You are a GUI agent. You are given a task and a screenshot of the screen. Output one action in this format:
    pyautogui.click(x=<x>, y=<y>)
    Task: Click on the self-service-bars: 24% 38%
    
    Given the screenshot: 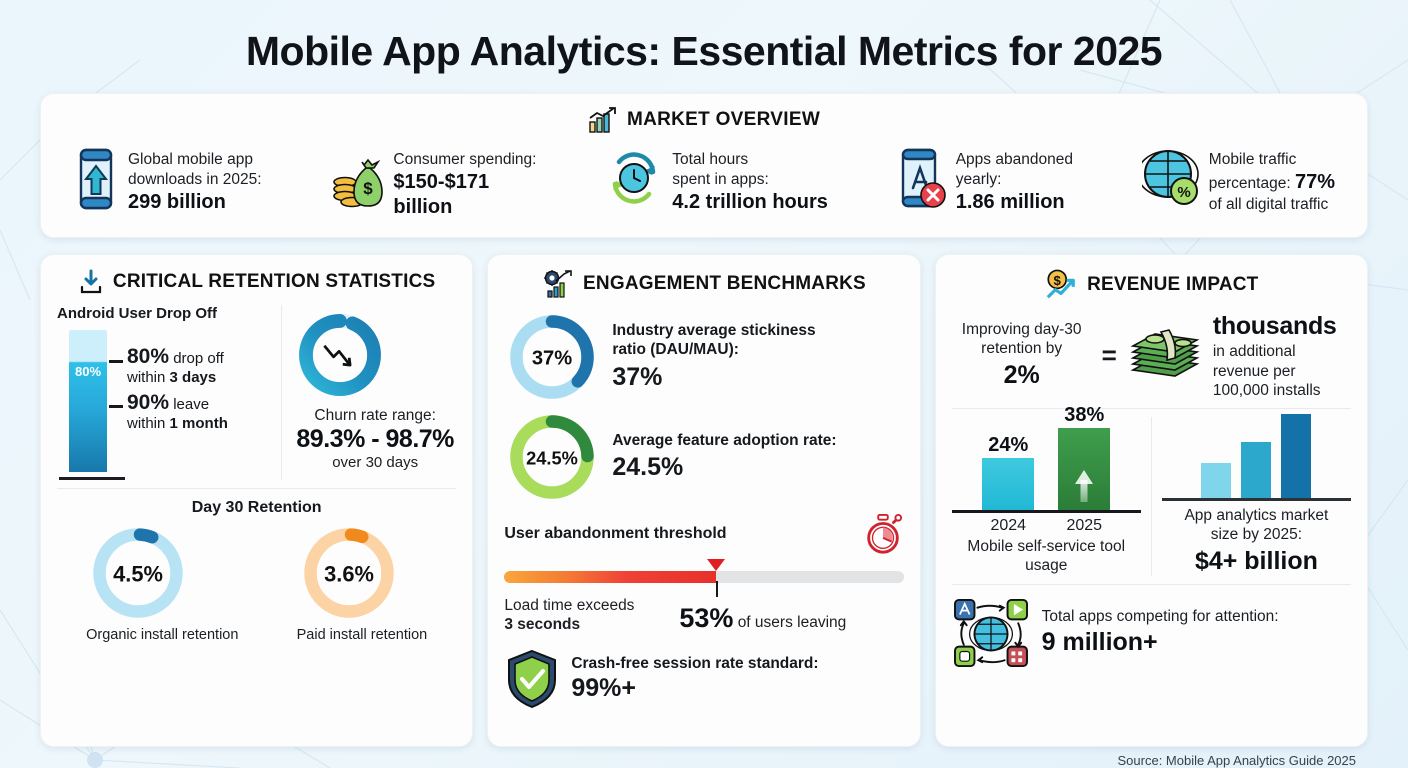 What is the action you would take?
    pyautogui.click(x=1046, y=459)
    